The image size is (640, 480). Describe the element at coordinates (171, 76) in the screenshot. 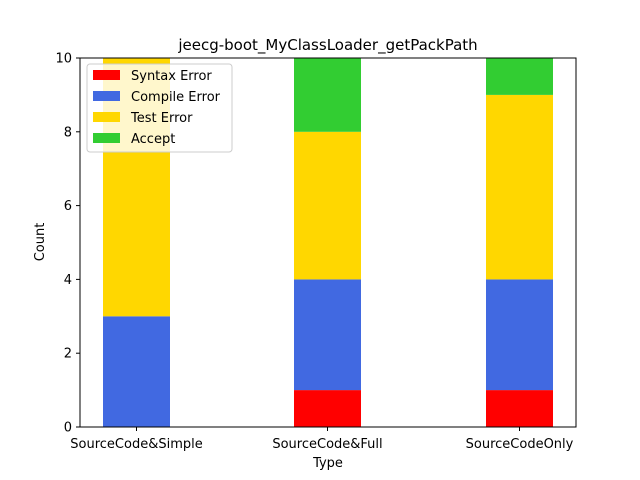

I see `legend-label: Syntax Error` at that location.